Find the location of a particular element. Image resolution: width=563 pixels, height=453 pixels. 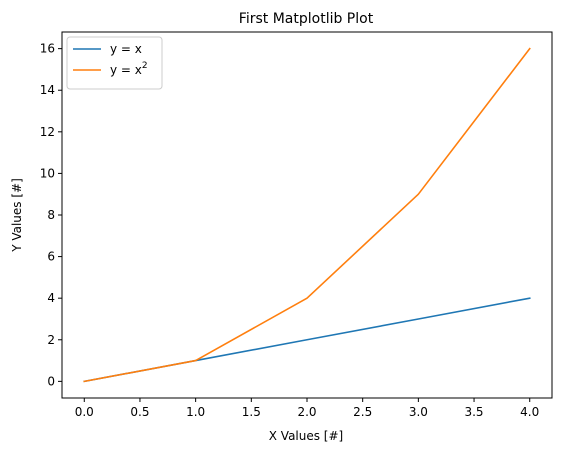

legend-entry-0: y = x is located at coordinates (126, 49).